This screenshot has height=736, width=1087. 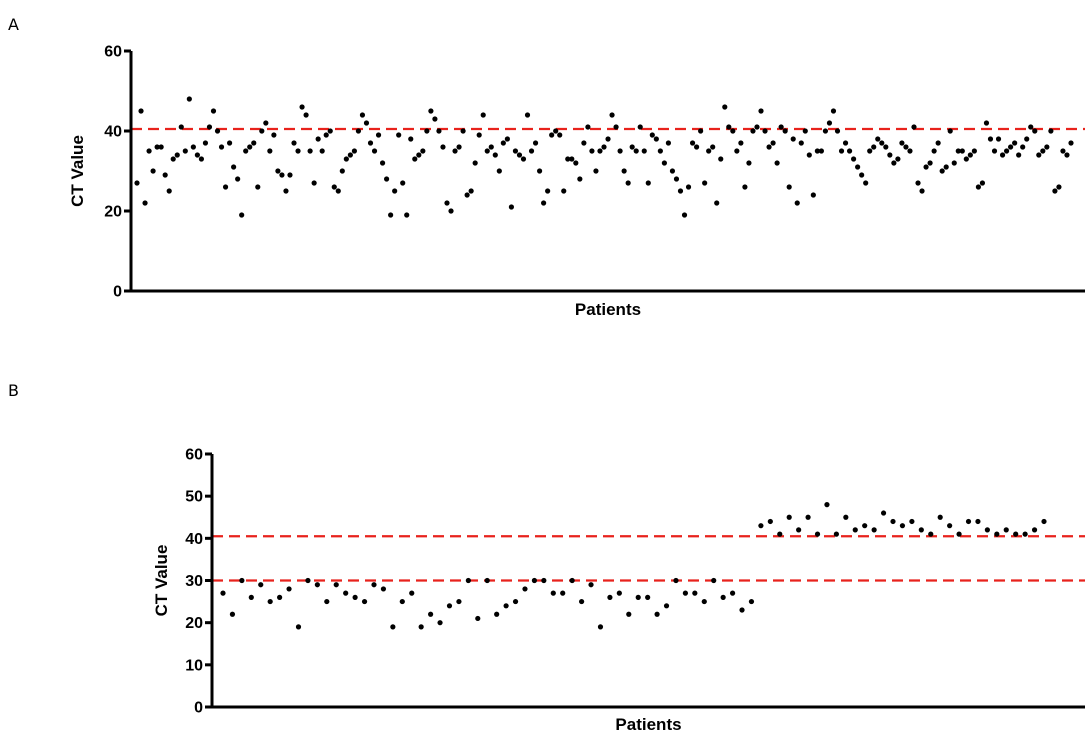 I want to click on y-tick-label: 20, so click(x=194, y=623).